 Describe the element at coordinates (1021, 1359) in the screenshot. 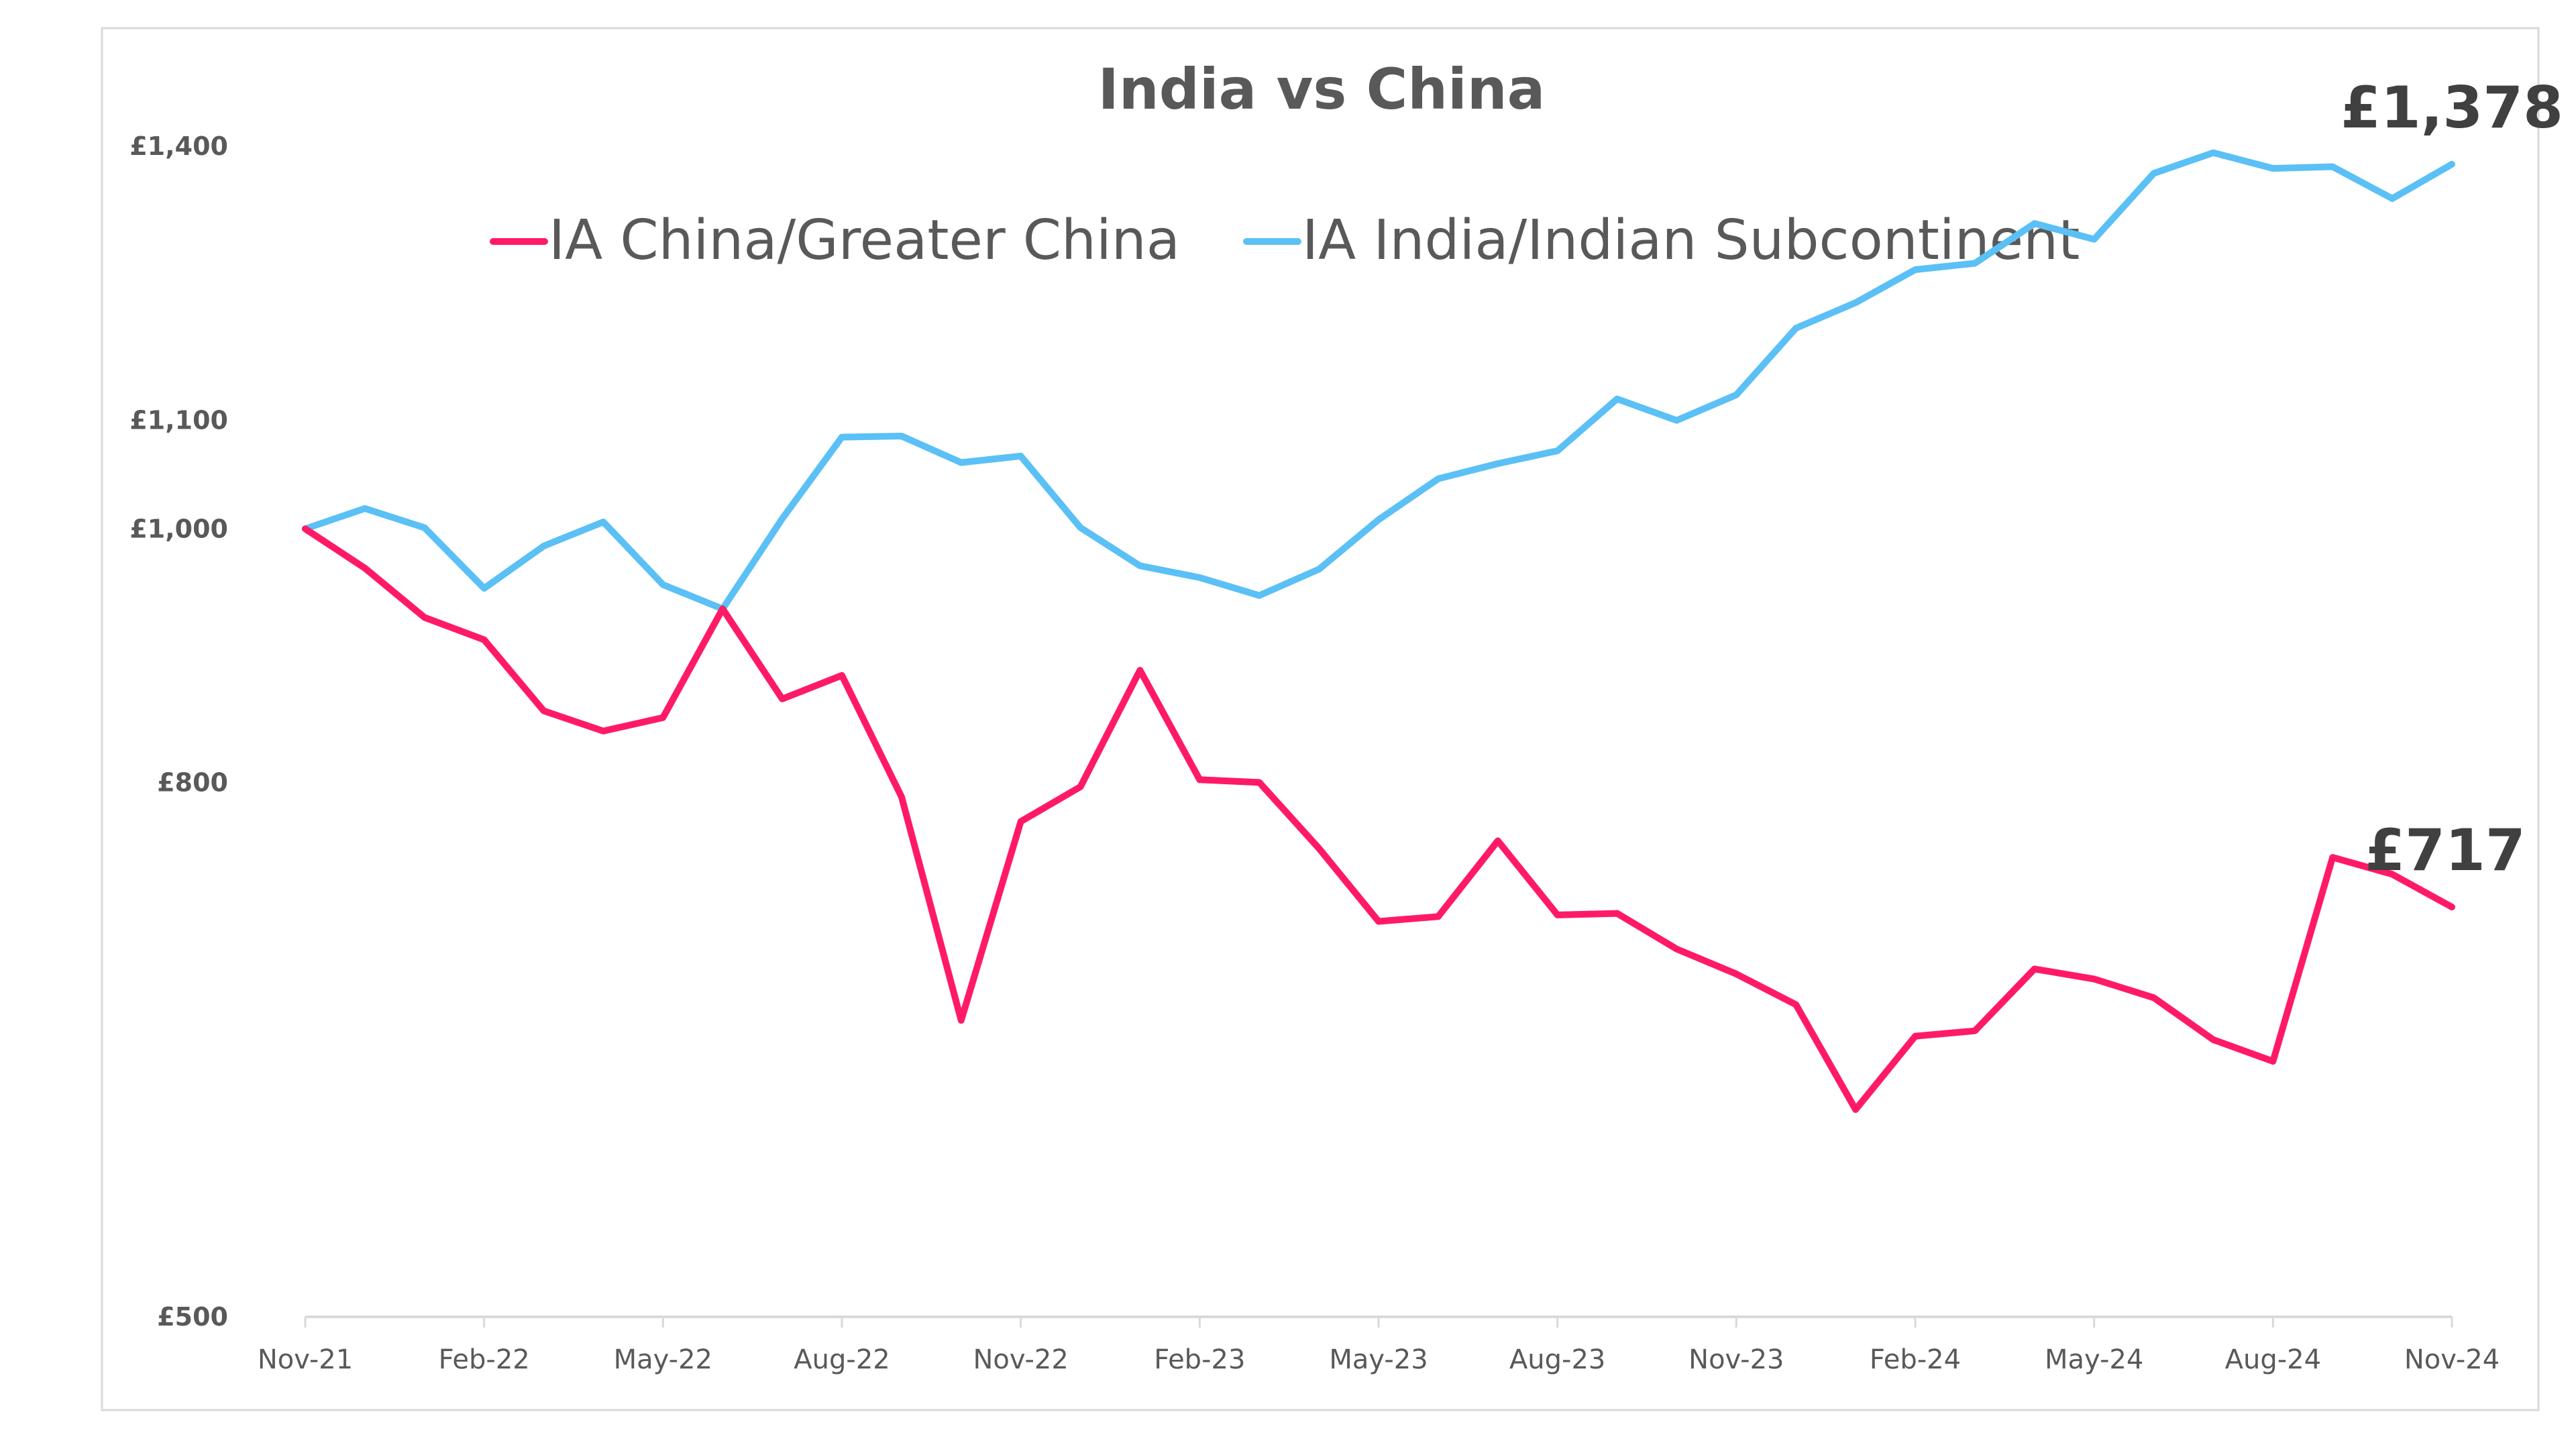

I see `x-tick-label: Nov-22` at that location.